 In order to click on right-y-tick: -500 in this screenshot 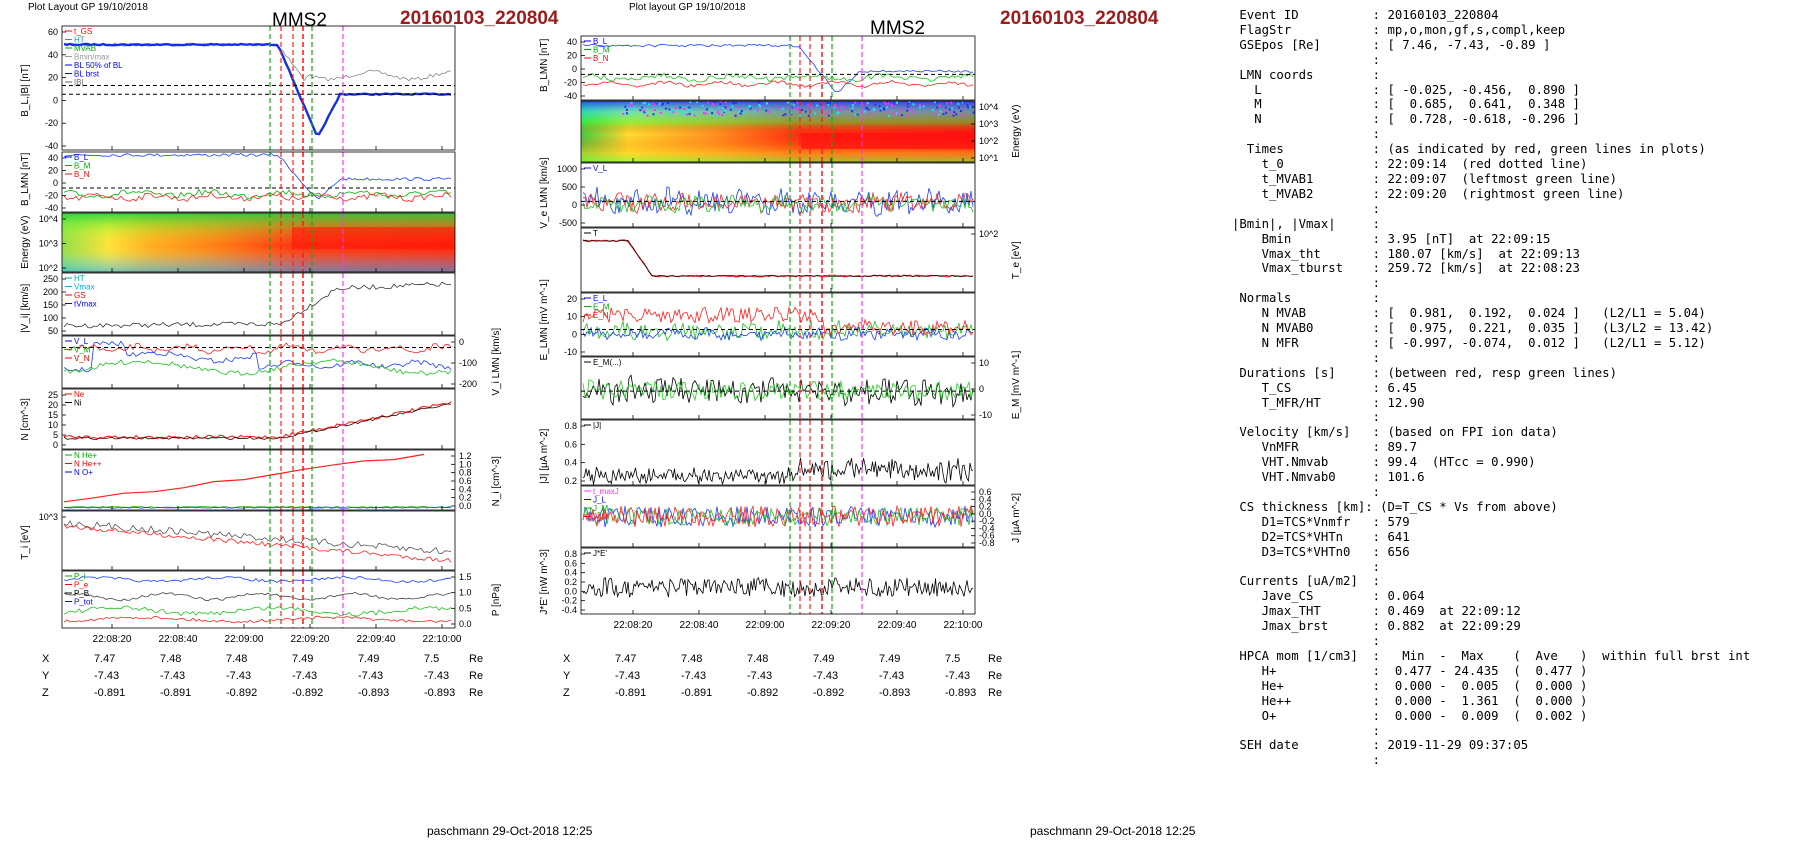, I will do `click(568, 223)`.